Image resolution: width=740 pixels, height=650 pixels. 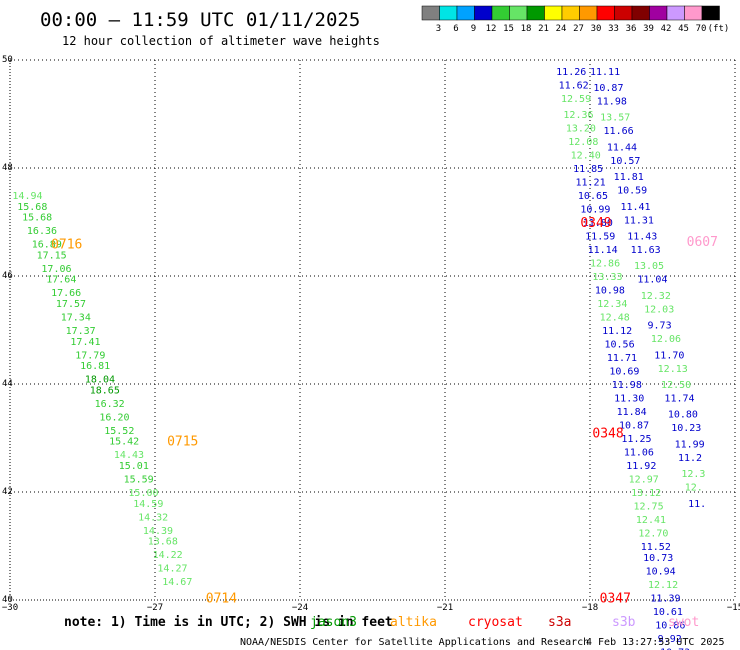 I want to click on pass-time-label: 0347, so click(x=615, y=598).